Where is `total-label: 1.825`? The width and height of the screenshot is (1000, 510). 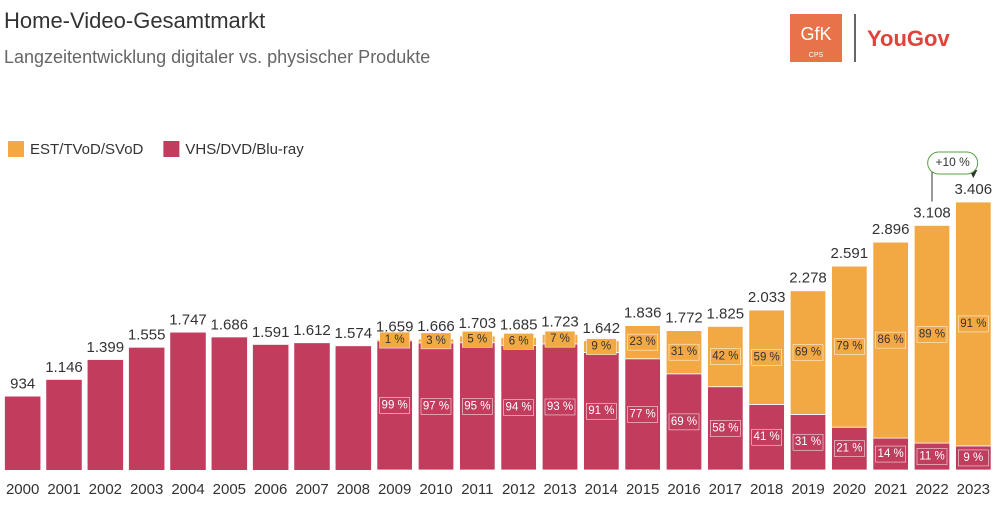
total-label: 1.825 is located at coordinates (726, 313).